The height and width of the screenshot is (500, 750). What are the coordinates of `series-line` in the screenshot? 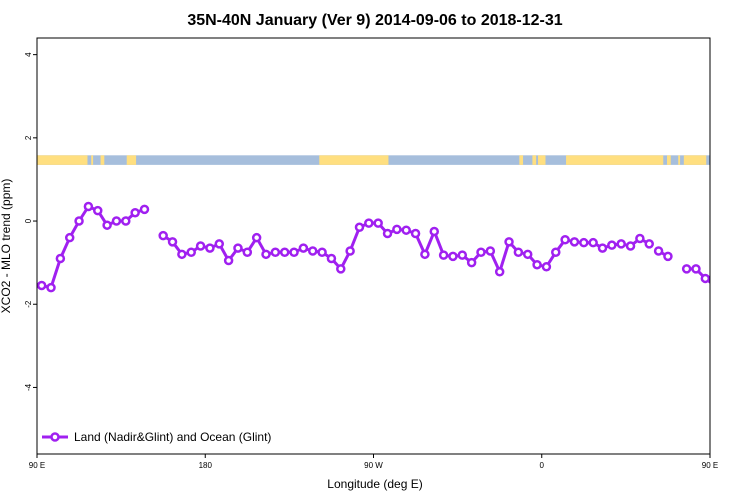 It's located at (698, 275).